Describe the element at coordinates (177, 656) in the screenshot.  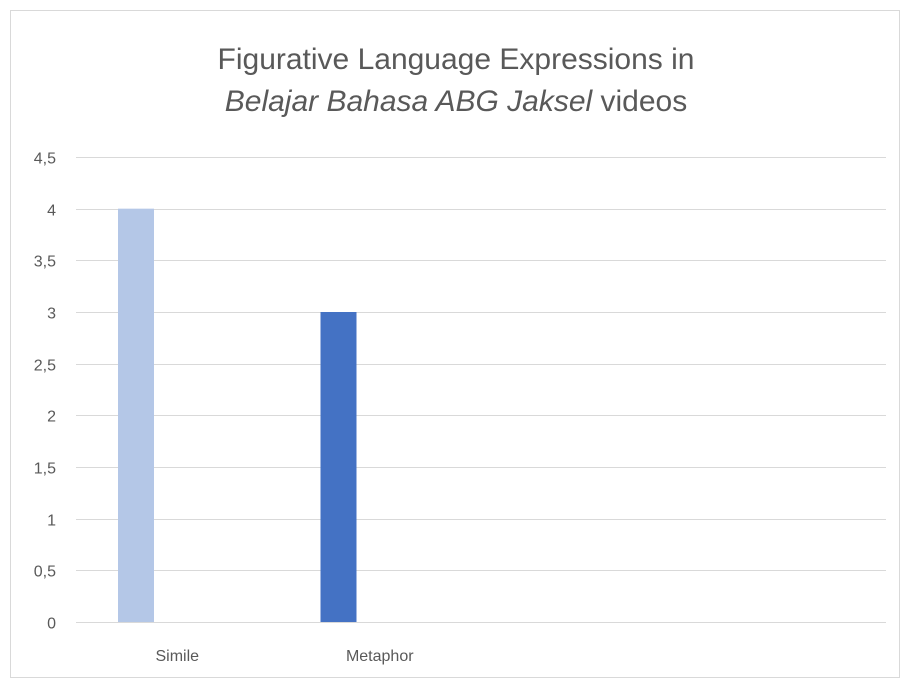
I see `x-category-label-simile: Simile` at that location.